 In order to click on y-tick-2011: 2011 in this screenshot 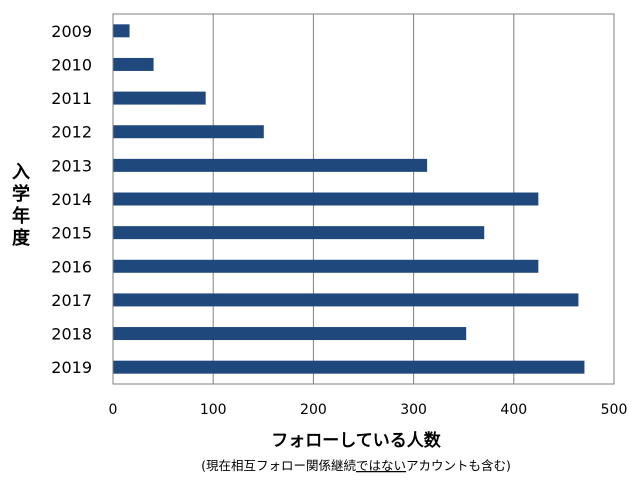, I will do `click(71, 98)`.